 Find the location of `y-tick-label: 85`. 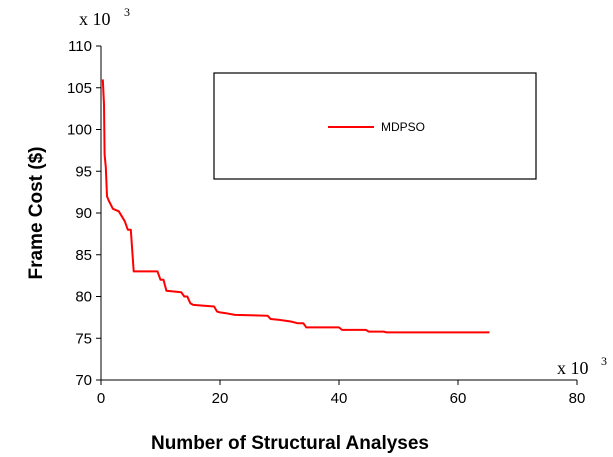

y-tick-label: 85 is located at coordinates (83, 255).